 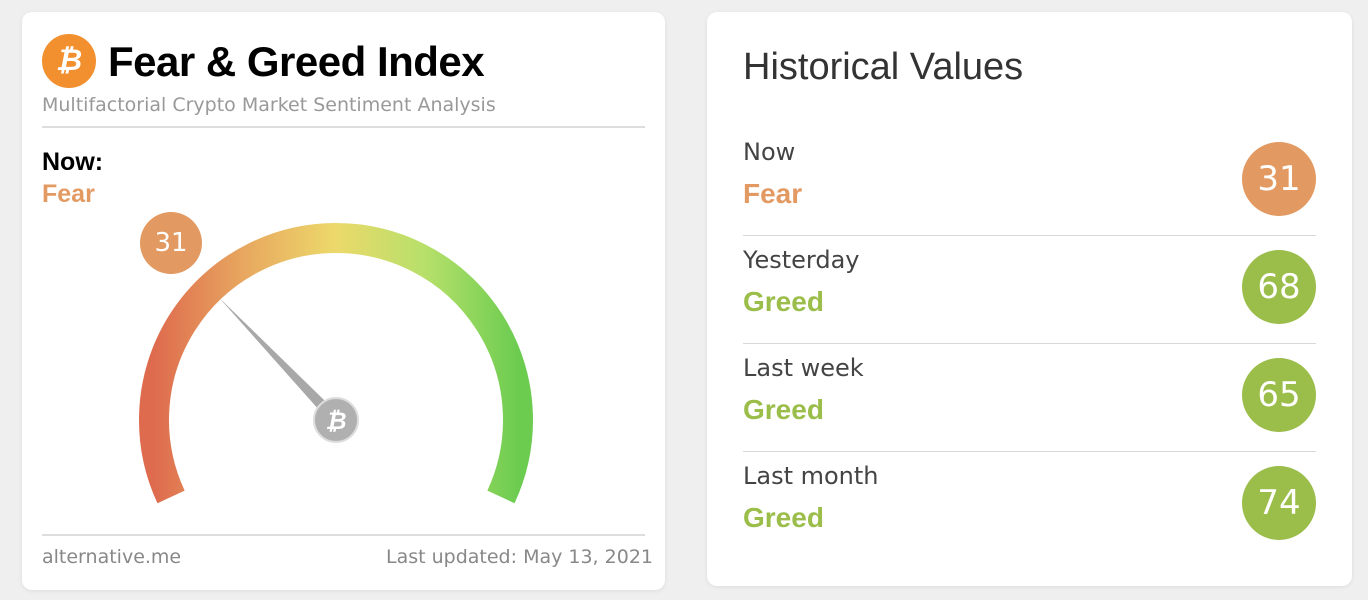 What do you see at coordinates (279, 361) in the screenshot?
I see `gauge-needle` at bounding box center [279, 361].